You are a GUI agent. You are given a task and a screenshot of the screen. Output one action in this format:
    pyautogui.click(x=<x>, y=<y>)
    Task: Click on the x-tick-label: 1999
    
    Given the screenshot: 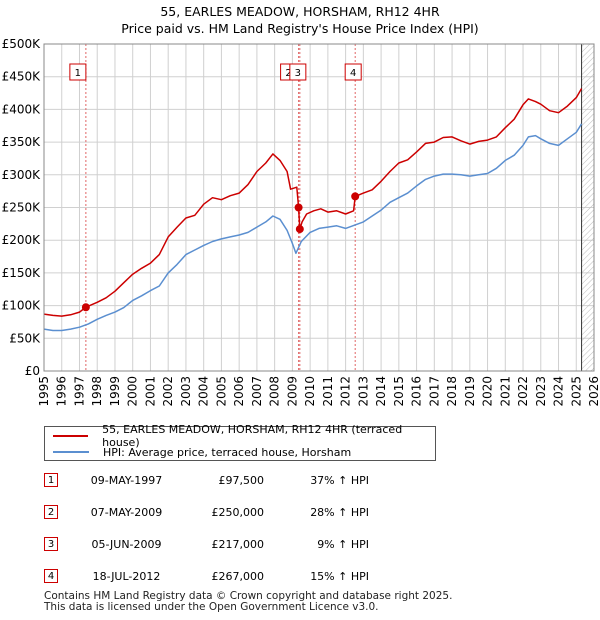 What is the action you would take?
    pyautogui.click(x=115, y=391)
    